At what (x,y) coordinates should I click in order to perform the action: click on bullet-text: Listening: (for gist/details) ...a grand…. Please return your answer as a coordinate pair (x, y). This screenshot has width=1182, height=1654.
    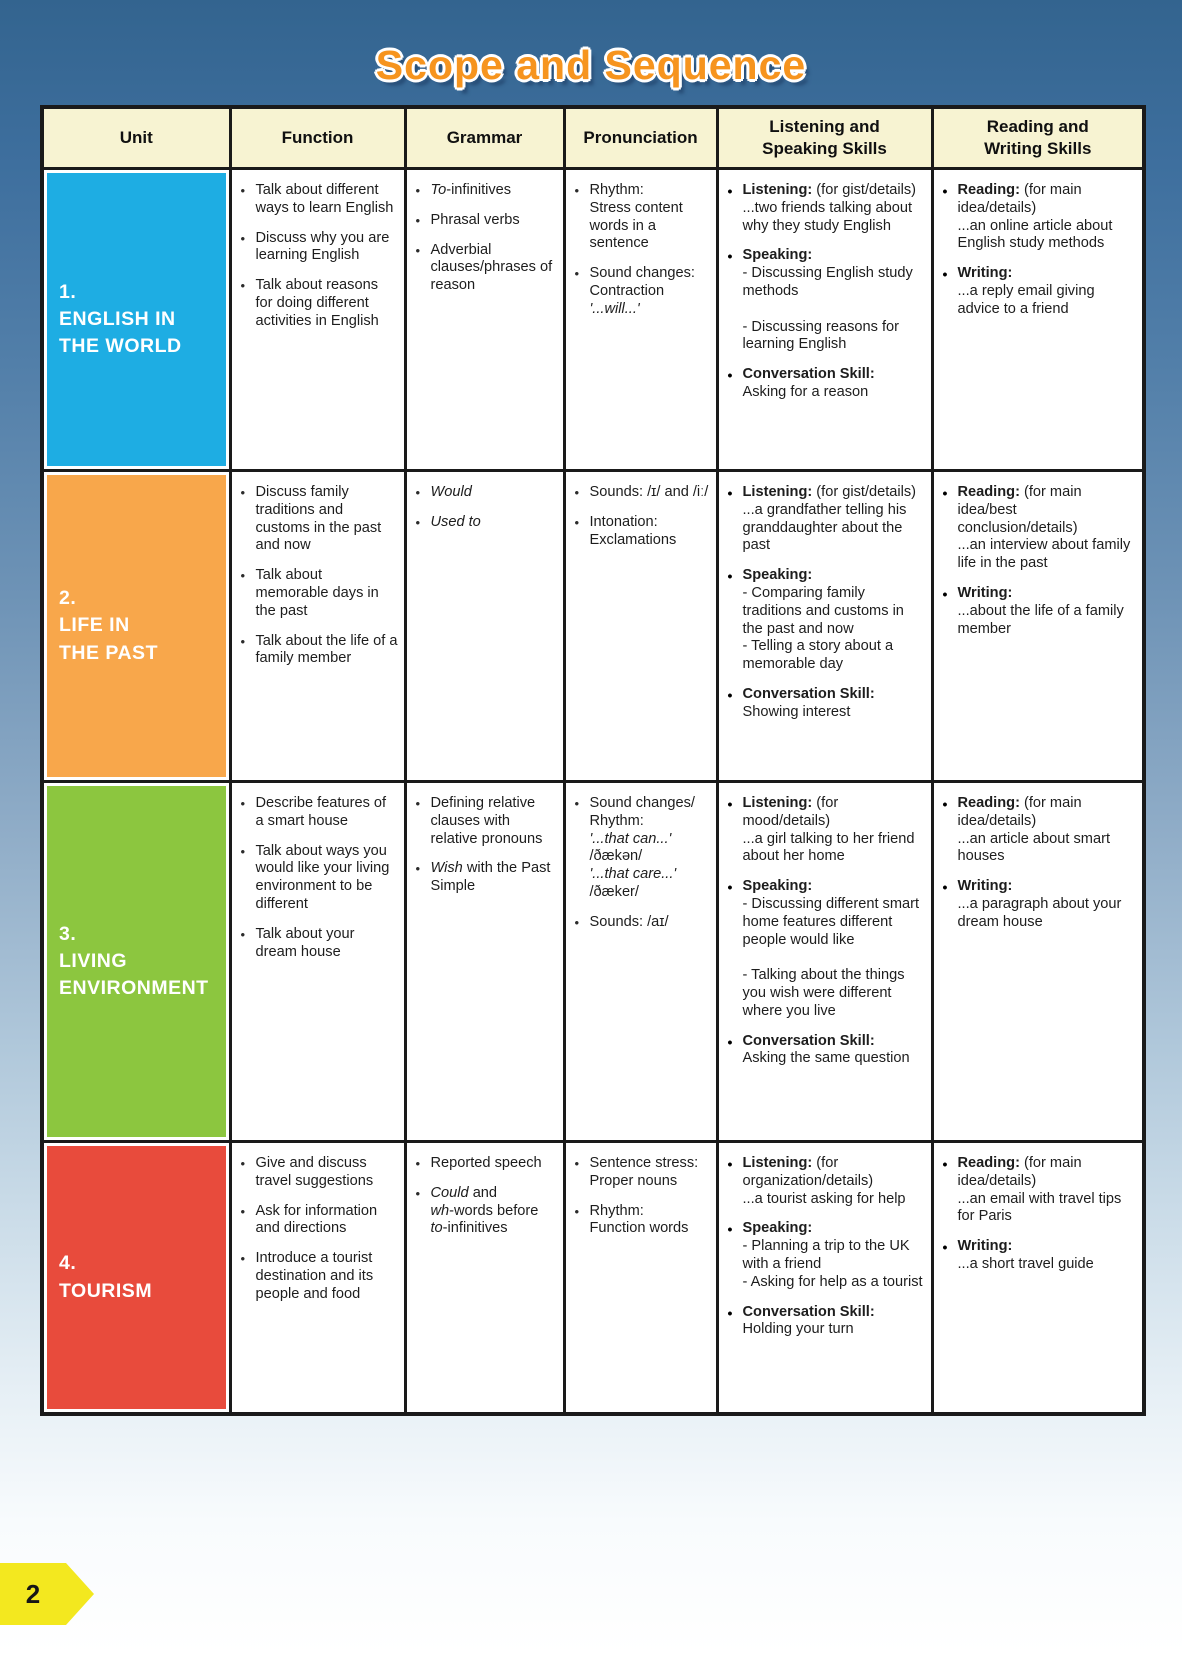
    Looking at the image, I should click on (829, 519).